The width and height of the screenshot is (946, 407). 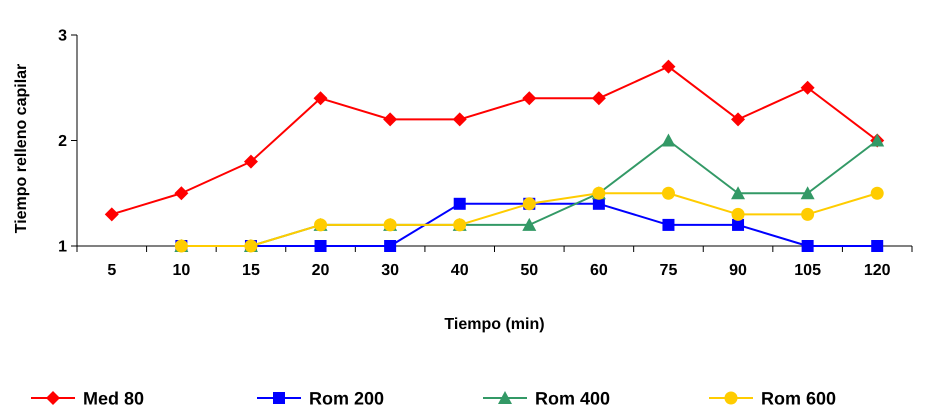 I want to click on legend-label: Rom 400, so click(x=572, y=397).